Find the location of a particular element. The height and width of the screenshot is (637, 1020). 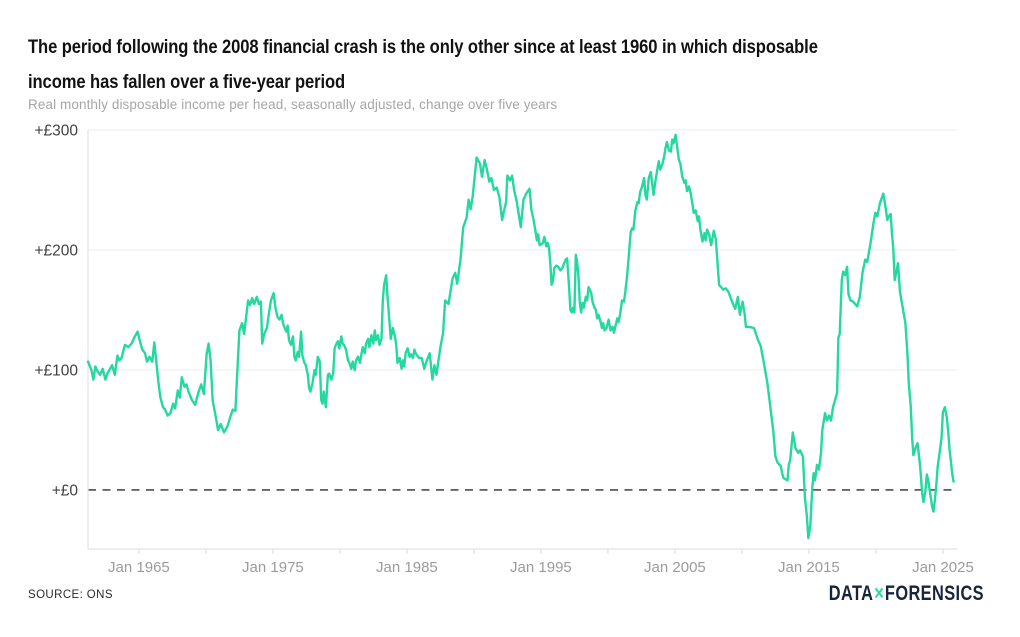

x-axis-tick-label: Jan 1995 is located at coordinates (541, 567).